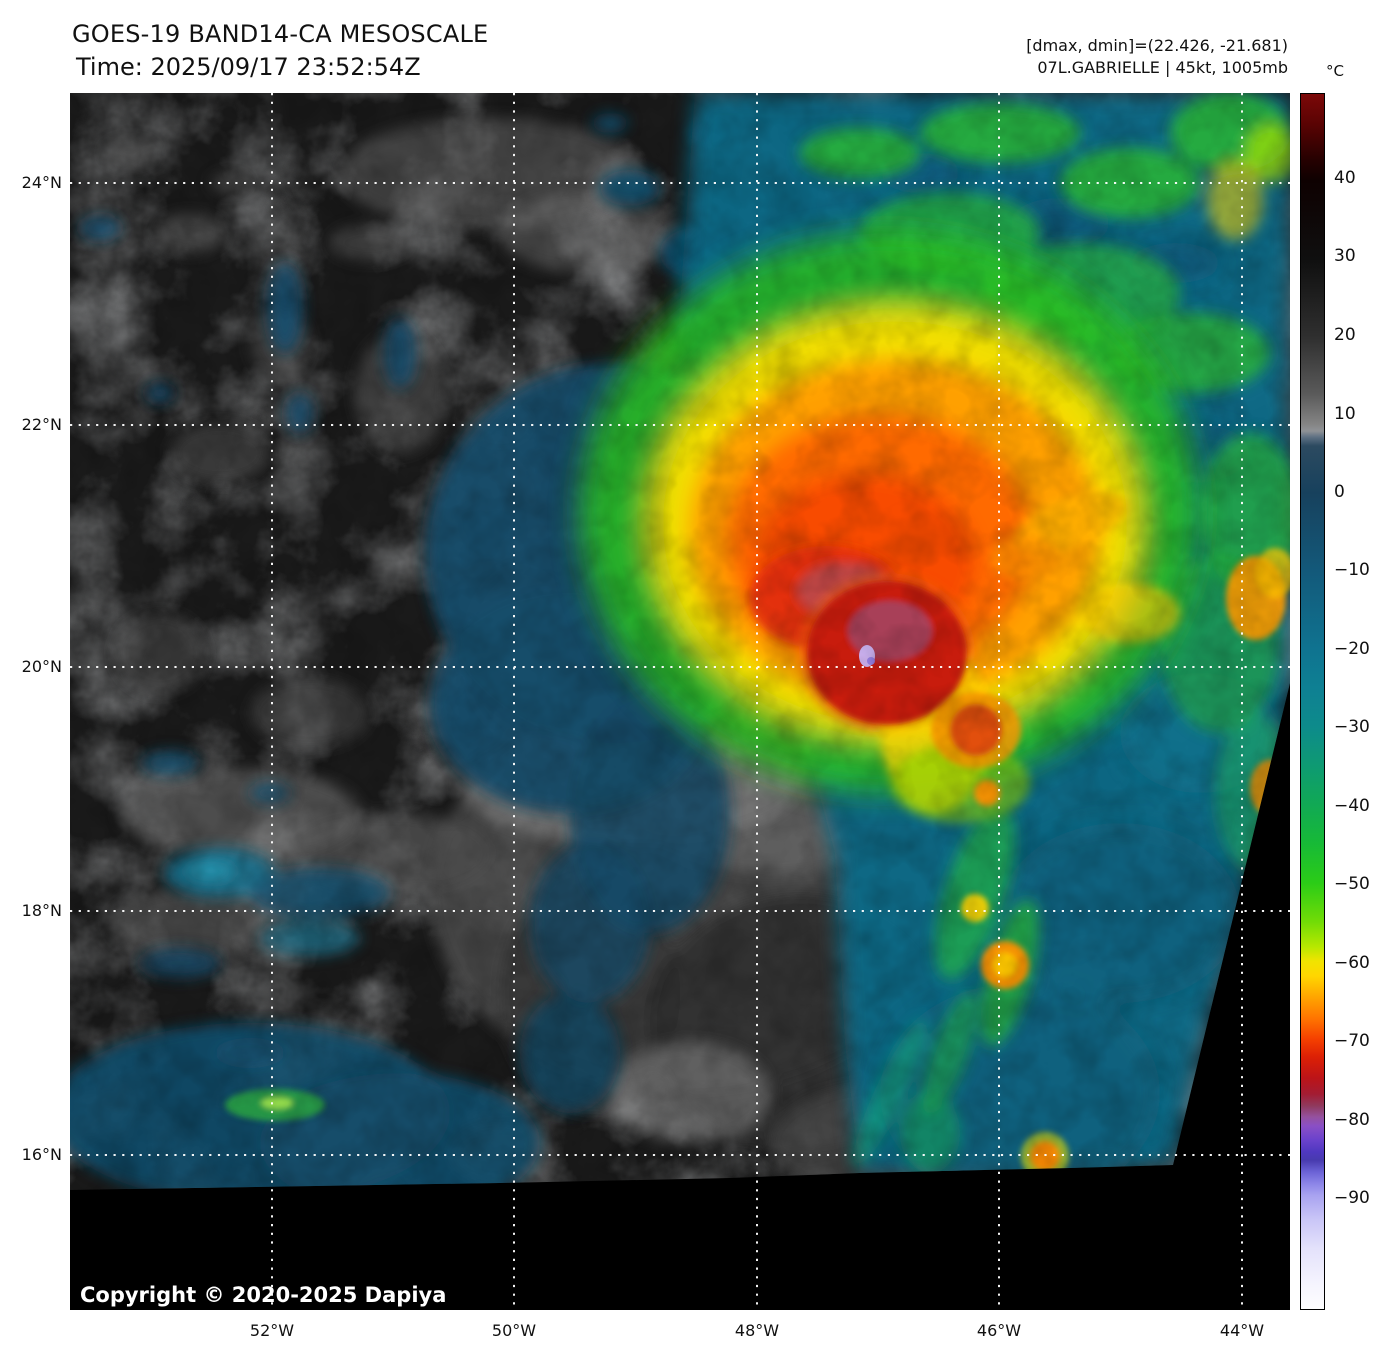 Image resolution: width=1390 pixels, height=1359 pixels. I want to click on lat-tick-18n: 18°N, so click(41, 910).